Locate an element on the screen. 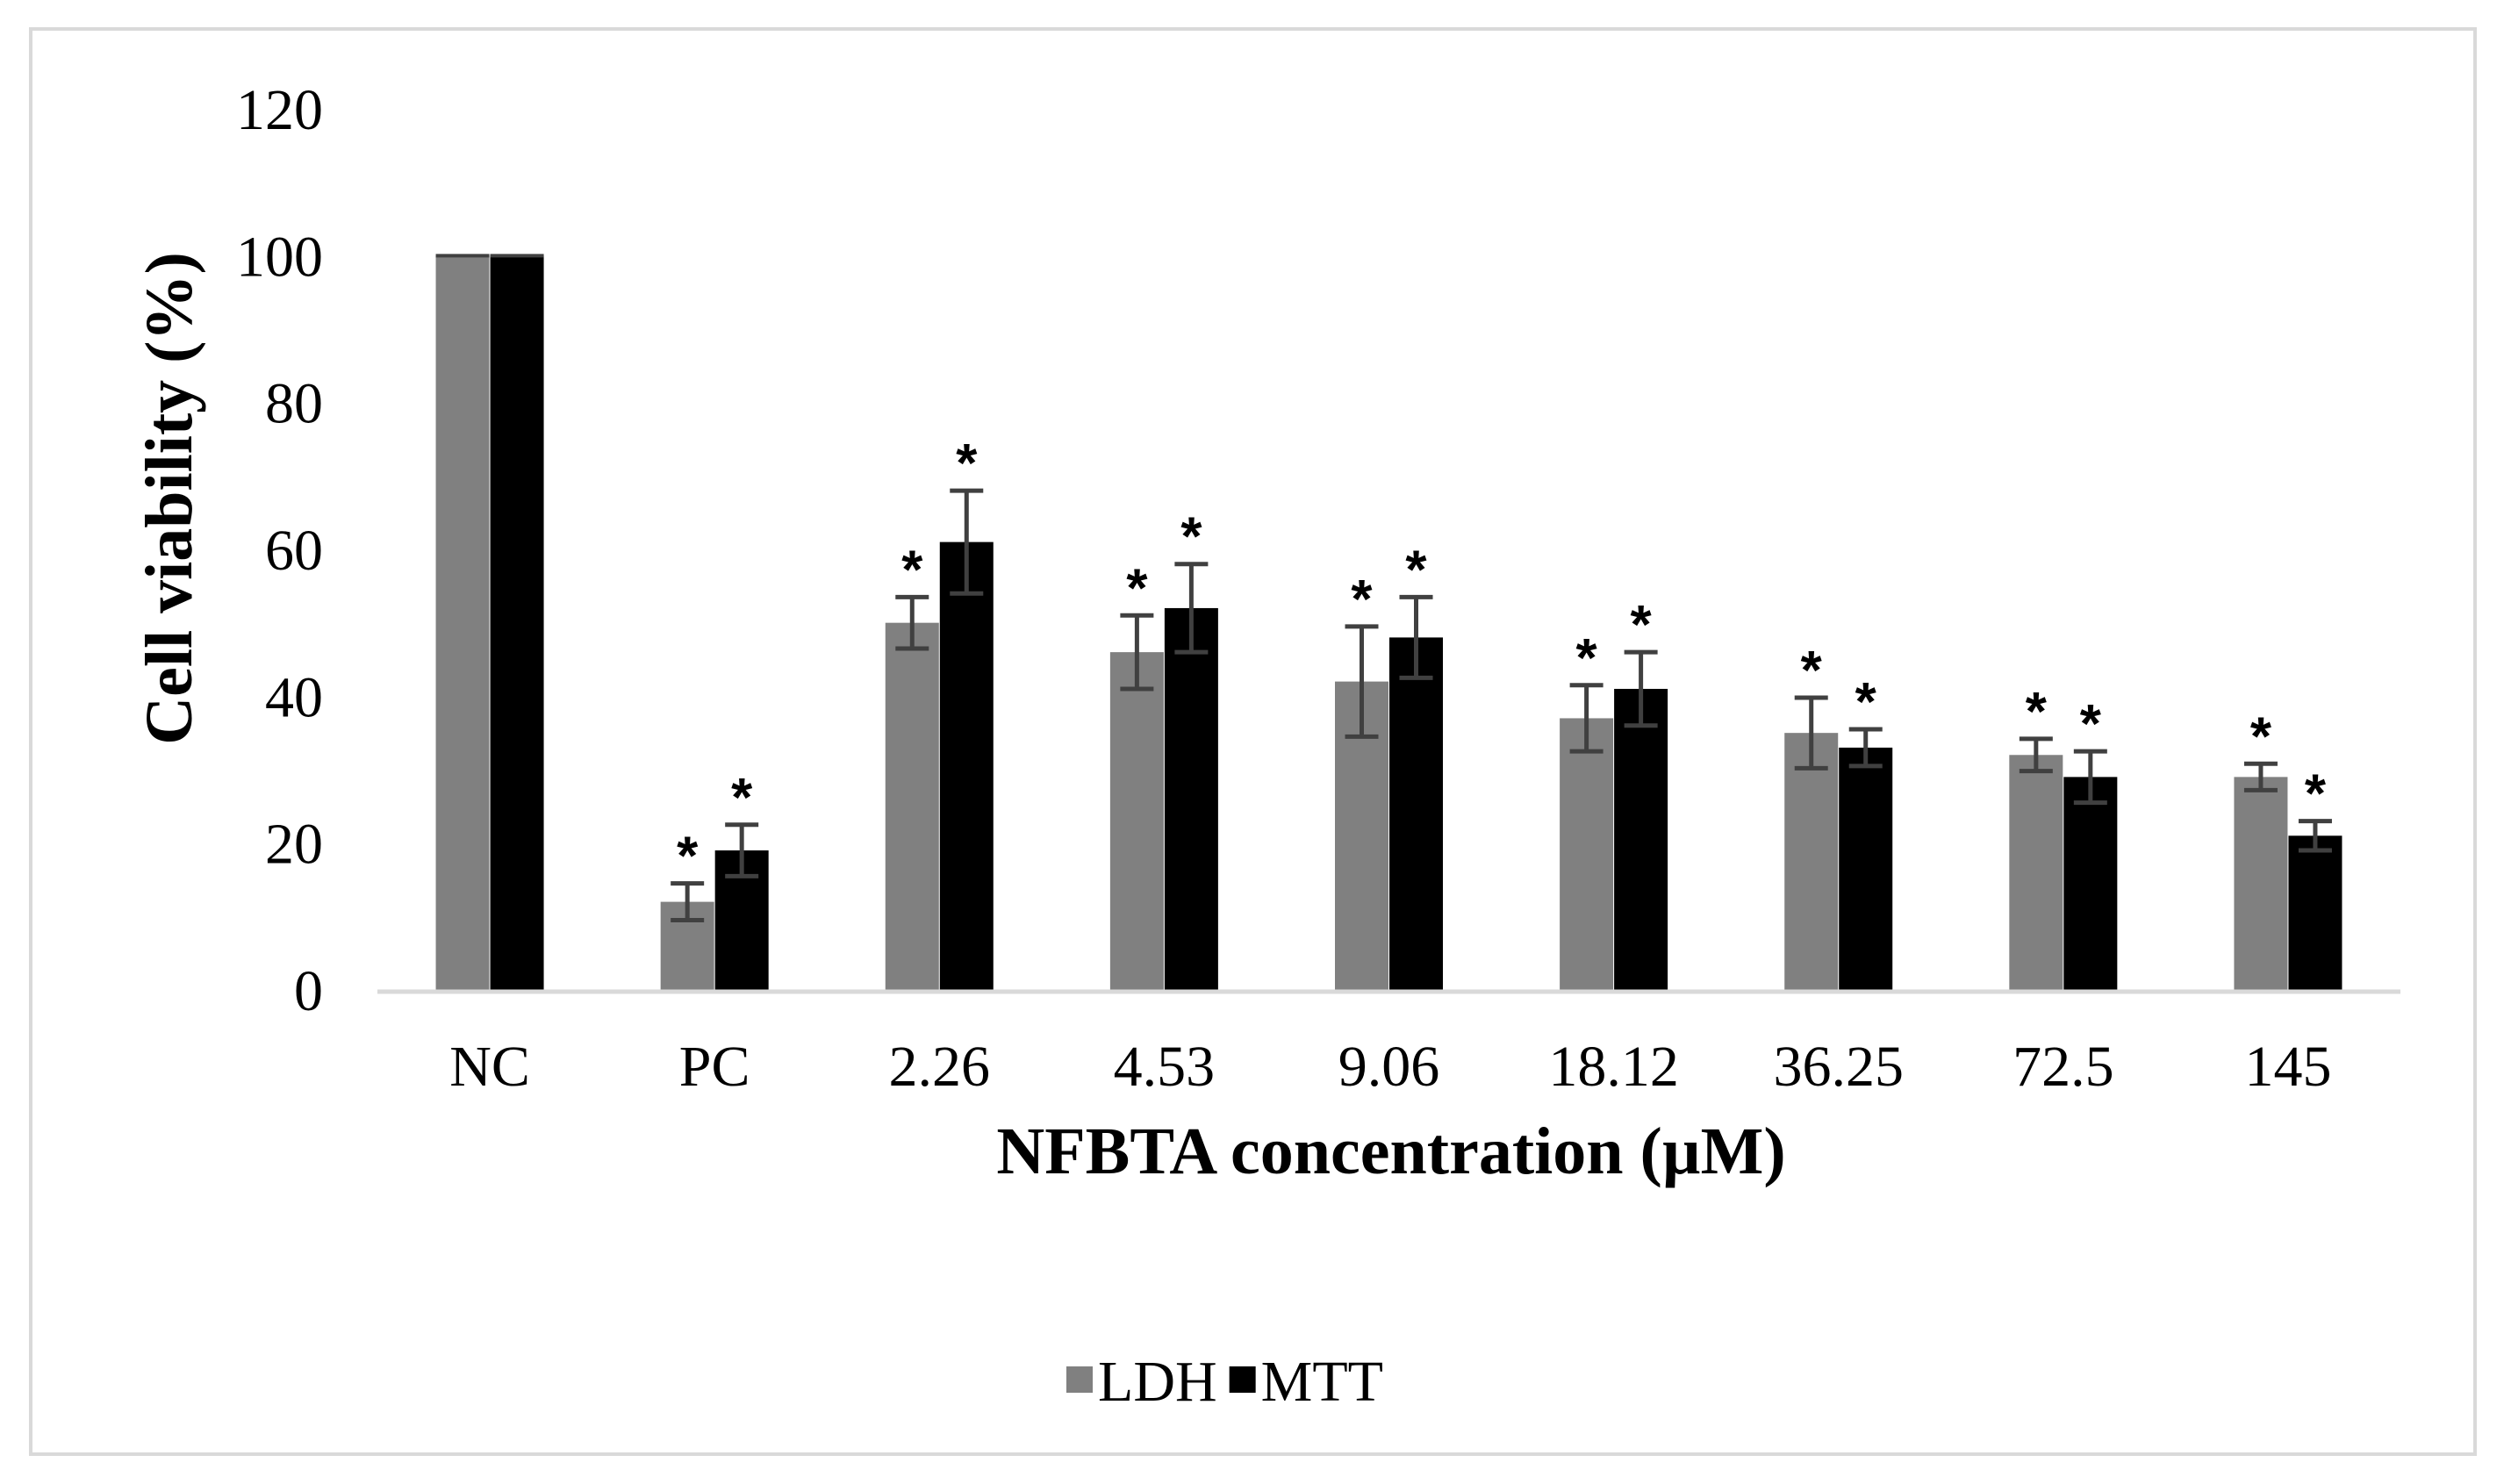  x-tick-label: NC is located at coordinates (489, 1067).